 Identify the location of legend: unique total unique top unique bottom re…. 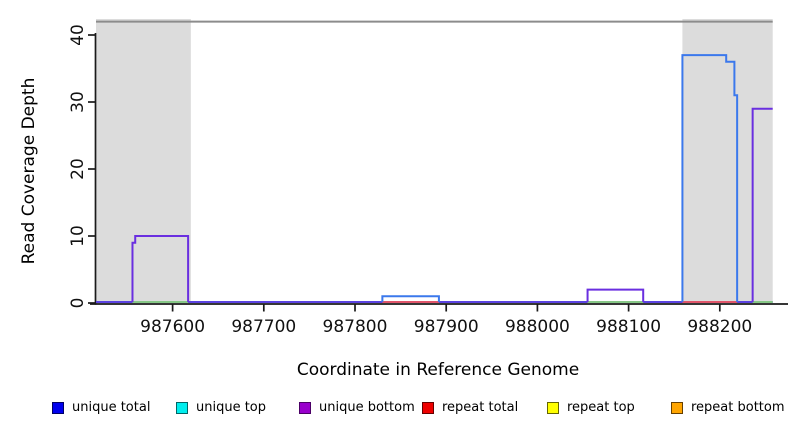
(396, 410).